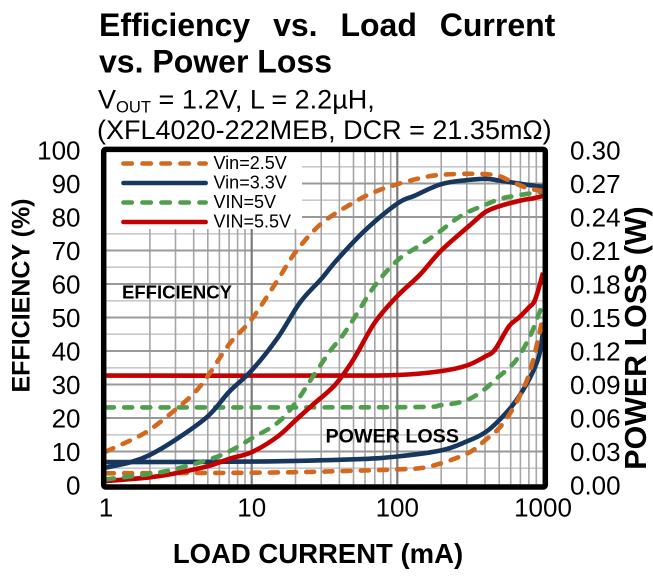 This screenshot has height=584, width=653. Describe the element at coordinates (177, 292) in the screenshot. I see `svg-text: EFFICIENCY` at that location.